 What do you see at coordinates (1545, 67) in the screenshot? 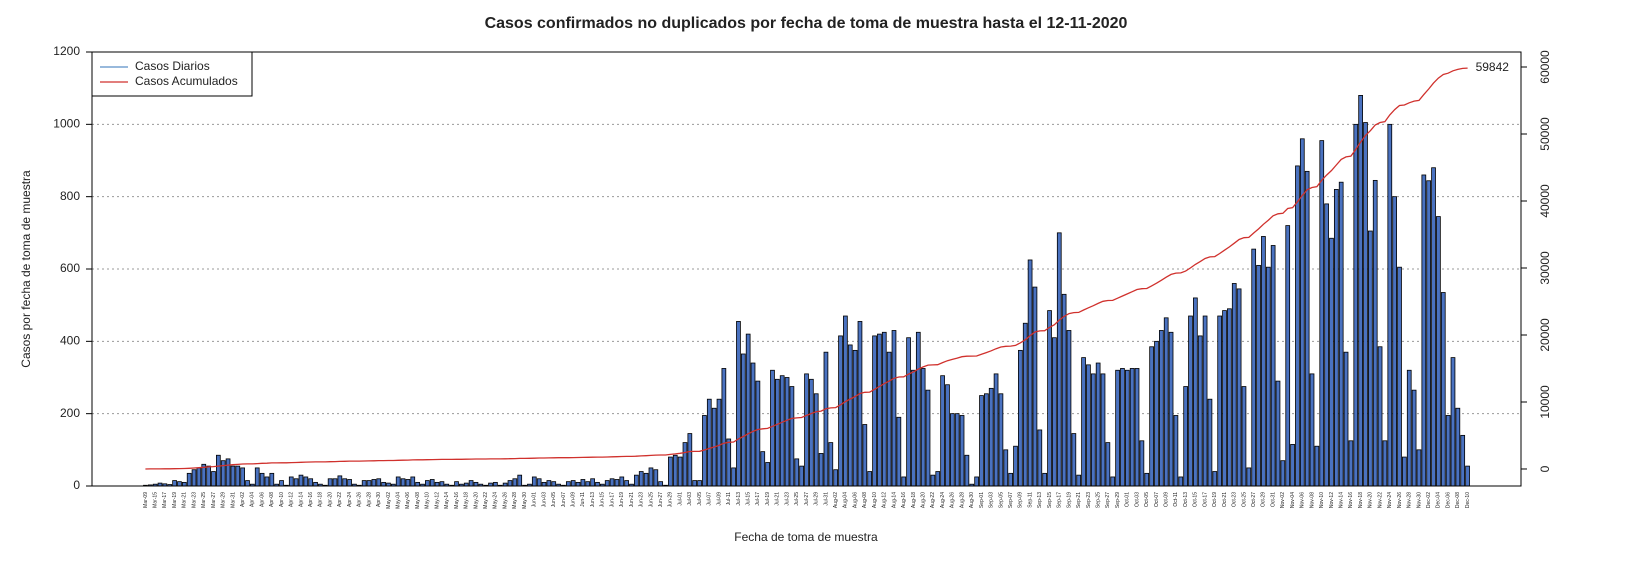
I see `y2-tick-label: 60000` at bounding box center [1545, 67].